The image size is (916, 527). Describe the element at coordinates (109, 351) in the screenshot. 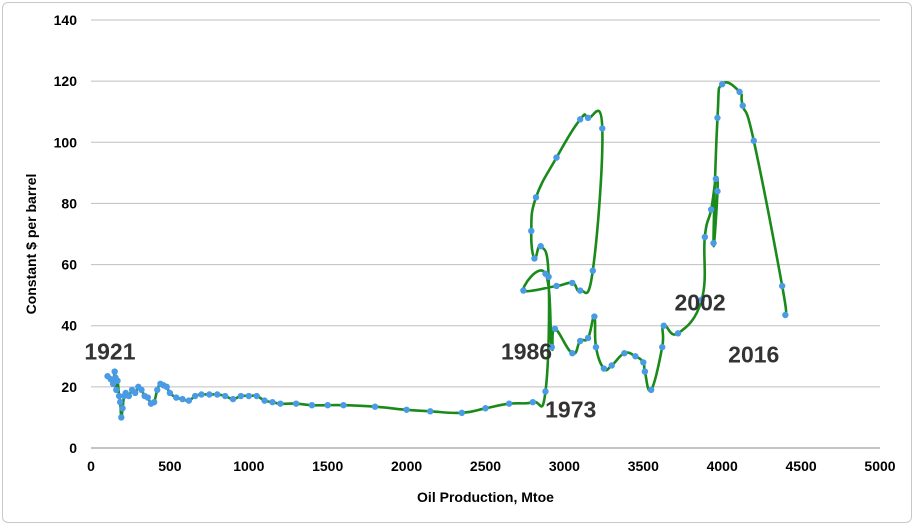

I see `annotation-1921: 1921` at that location.